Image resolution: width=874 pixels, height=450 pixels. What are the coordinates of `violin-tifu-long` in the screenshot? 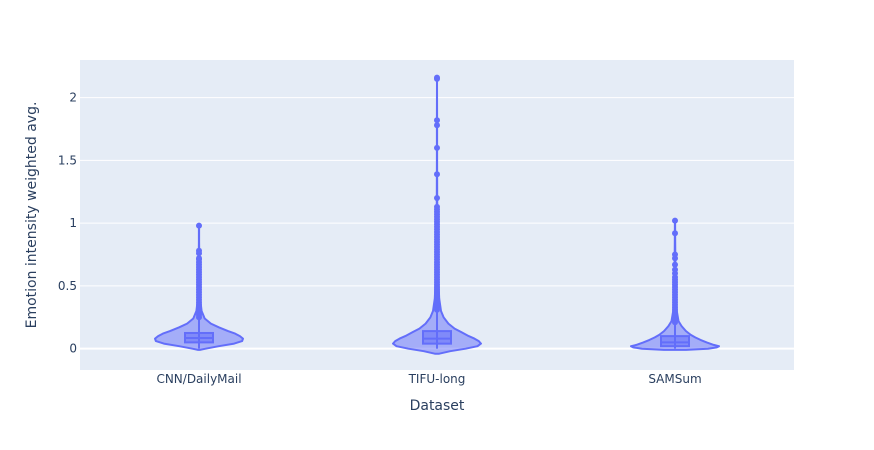 It's located at (437, 214).